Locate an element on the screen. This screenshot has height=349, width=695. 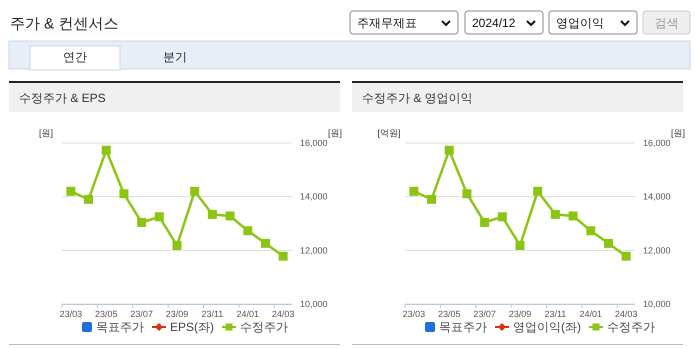
text: 검색 is located at coordinates (666, 23).